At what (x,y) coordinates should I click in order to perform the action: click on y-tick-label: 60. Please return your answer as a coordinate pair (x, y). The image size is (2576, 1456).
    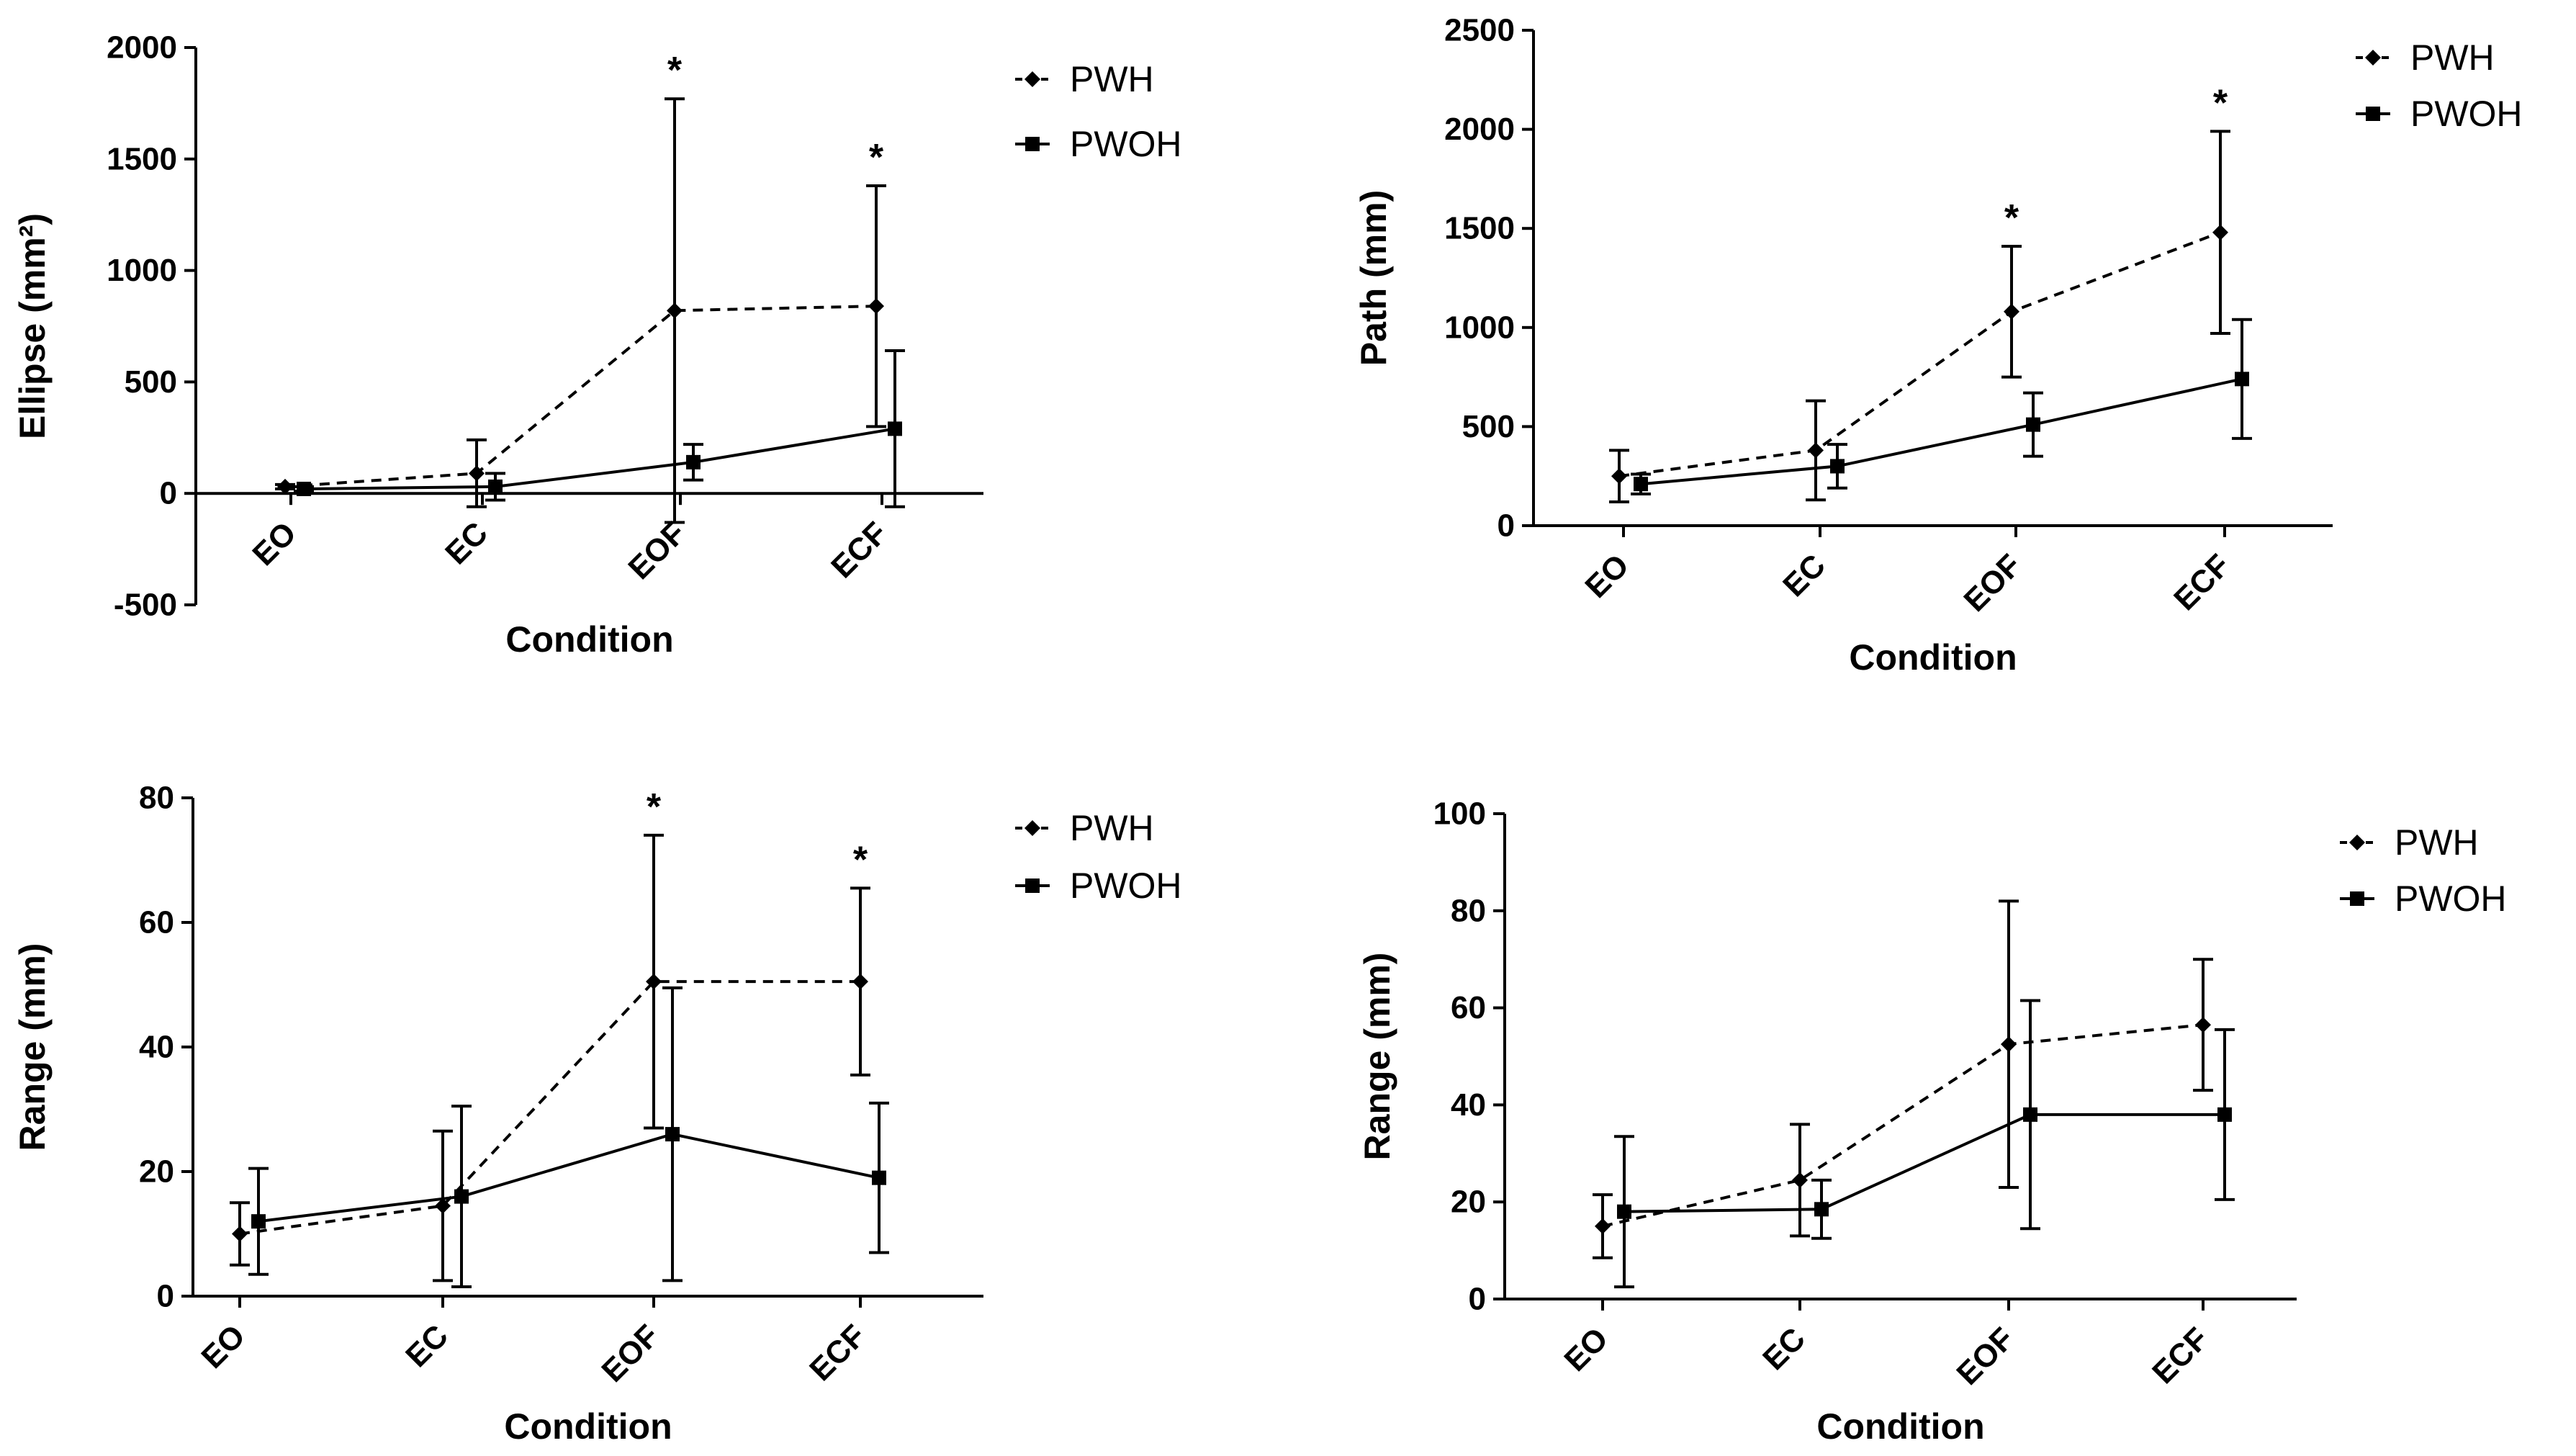
    Looking at the image, I should click on (156, 922).